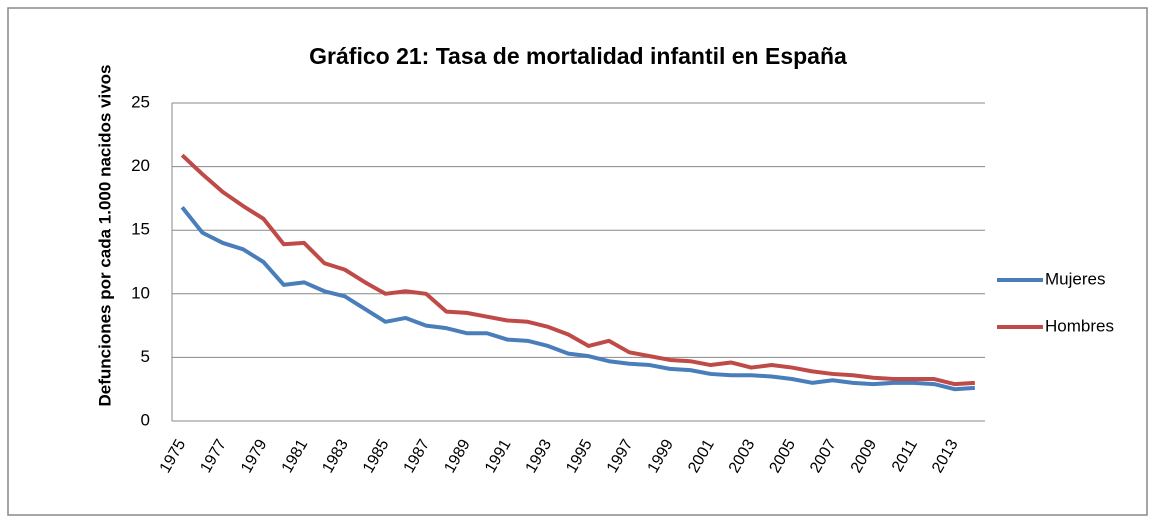 The height and width of the screenshot is (524, 1156). I want to click on y-axis-label: Defunciones por cada 1.000 nacidos vivos, so click(105, 235).